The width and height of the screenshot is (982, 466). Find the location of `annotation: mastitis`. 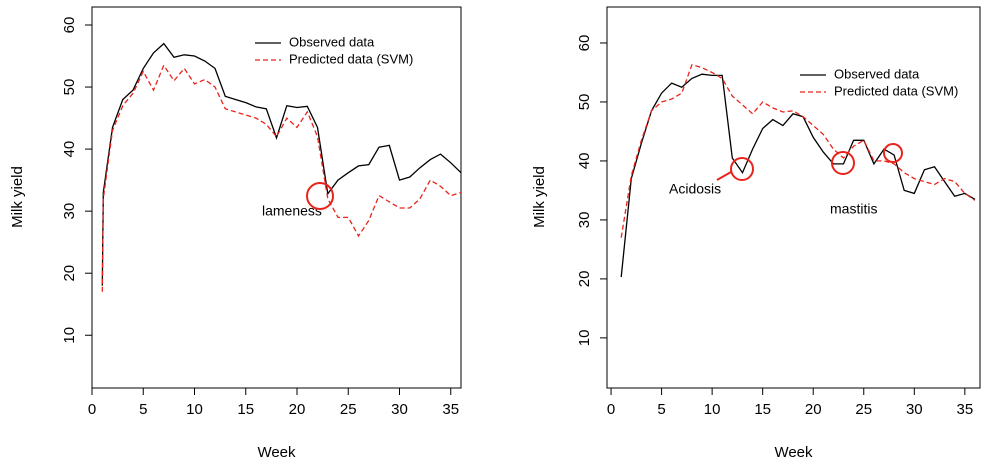

annotation: mastitis is located at coordinates (853, 209).